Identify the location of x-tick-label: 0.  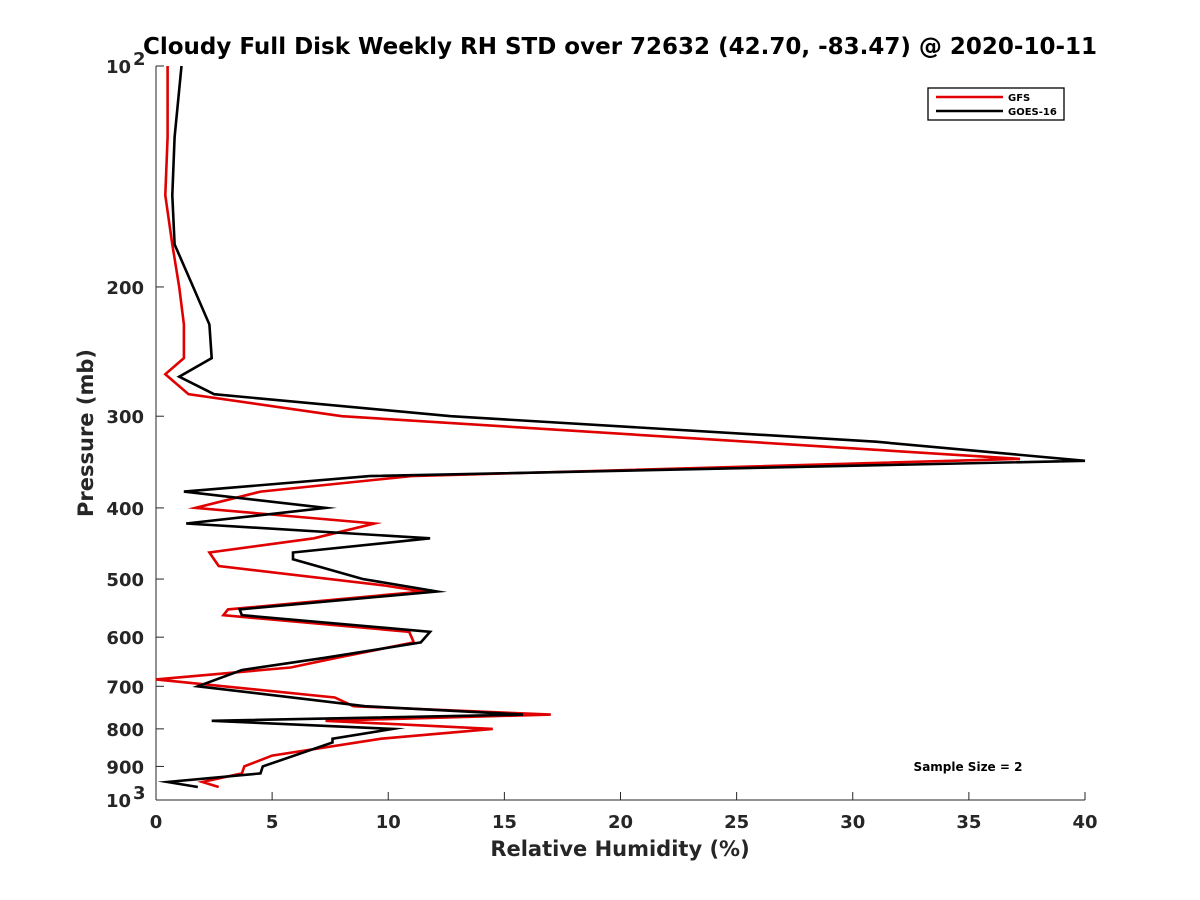
(156, 822).